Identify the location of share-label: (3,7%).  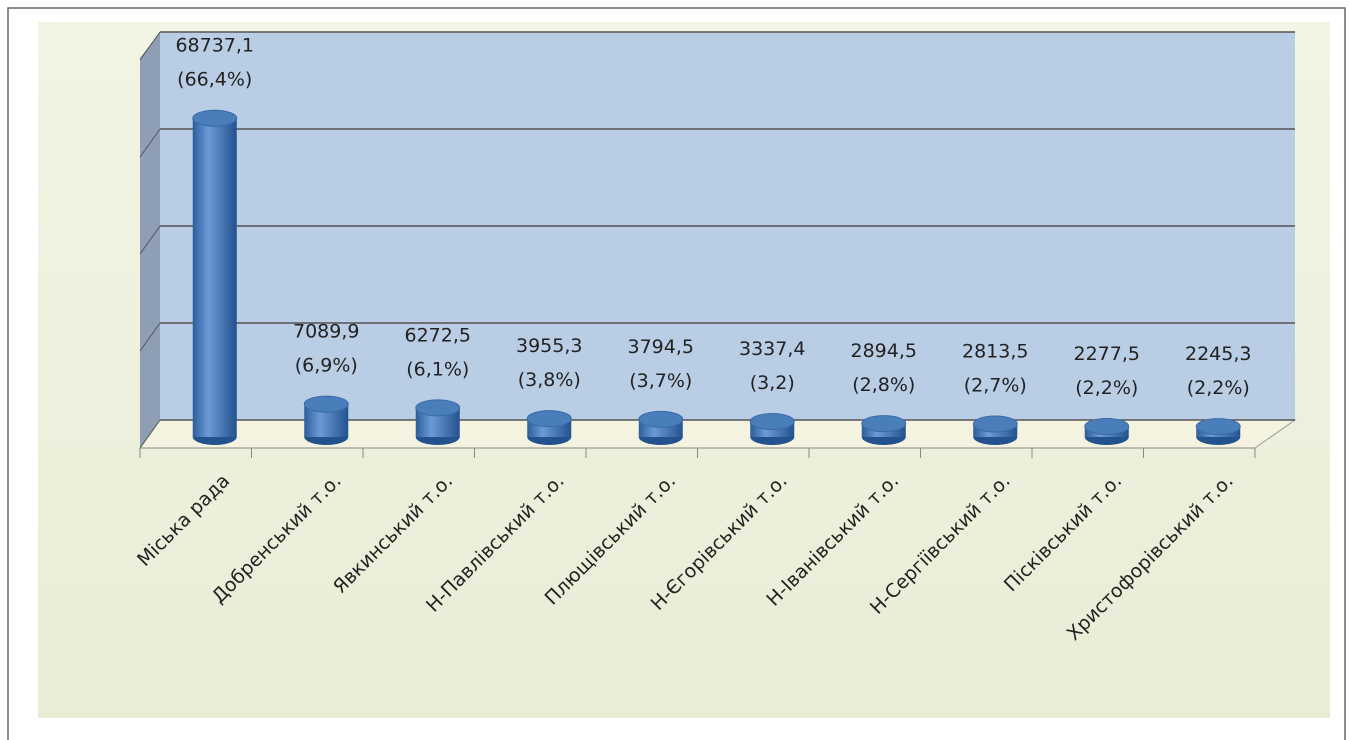
(660, 381).